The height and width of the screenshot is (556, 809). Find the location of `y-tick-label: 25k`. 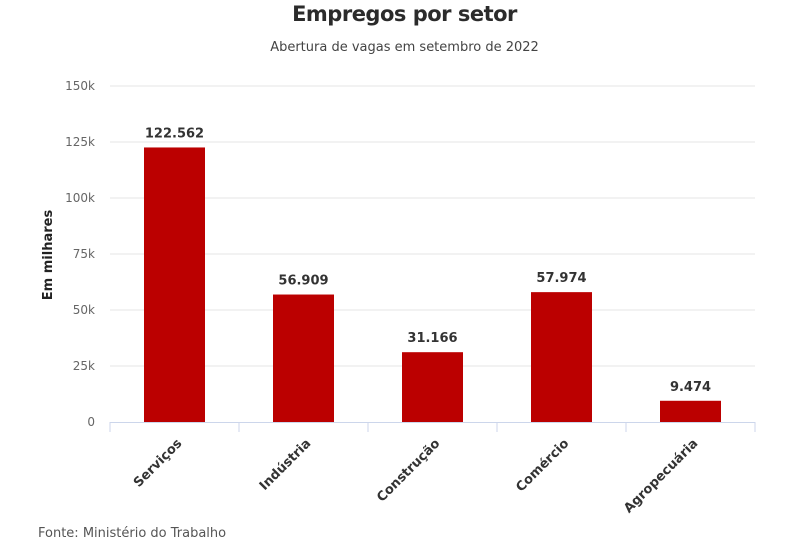

y-tick-label: 25k is located at coordinates (84, 366).